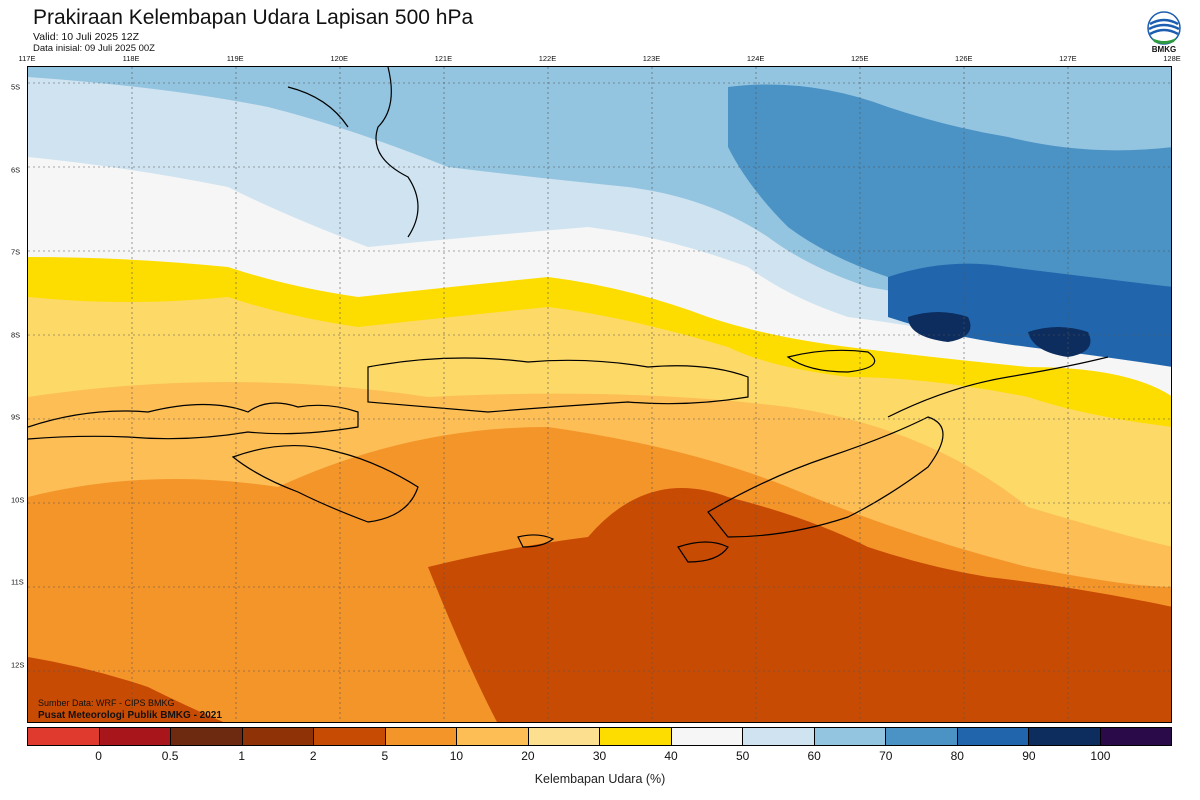 The width and height of the screenshot is (1200, 800). Describe the element at coordinates (536, 541) in the screenshot. I see `sawu-outline` at that location.